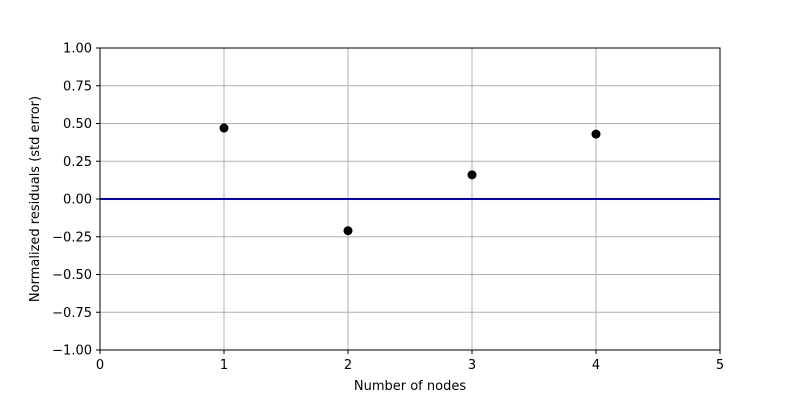  I want to click on y-tick-label: 0.25, so click(77, 162).